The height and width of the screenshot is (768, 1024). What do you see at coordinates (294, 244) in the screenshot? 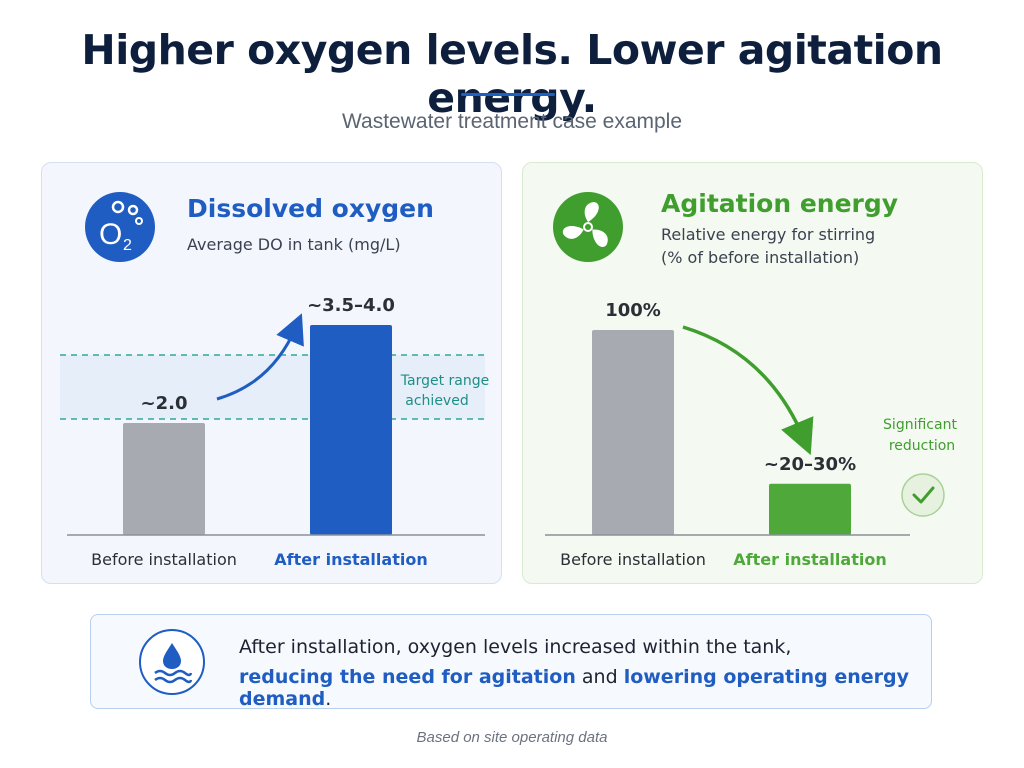
I see `dissolved-oxygen-subtitle: Average DO in tank (mg/L)` at bounding box center [294, 244].